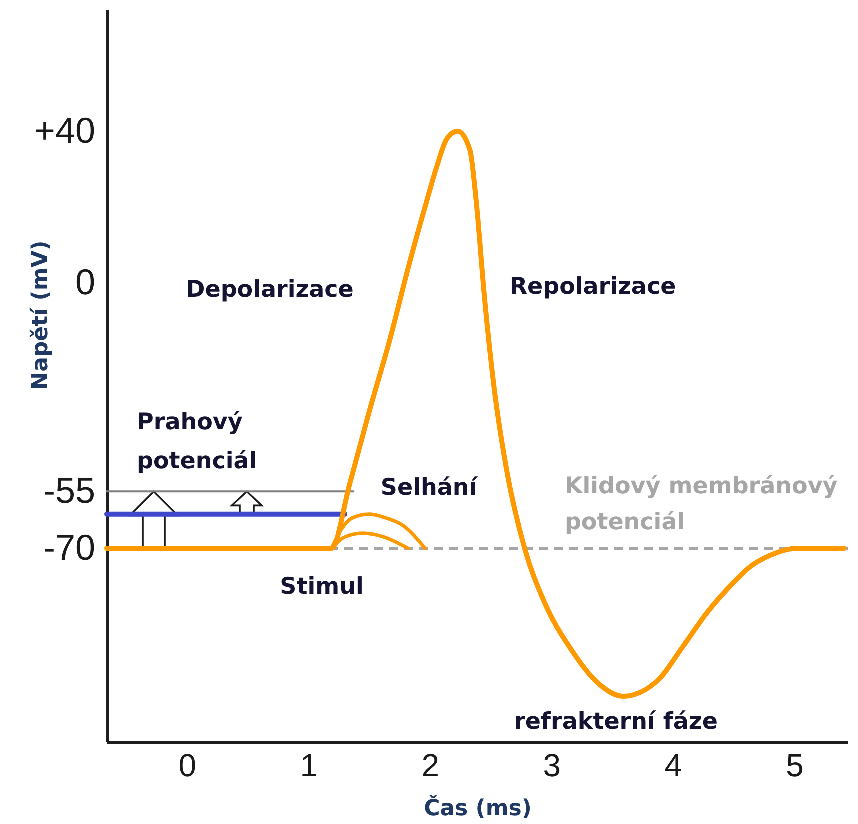  What do you see at coordinates (85, 282) in the screenshot?
I see `y-tick-label: 0` at bounding box center [85, 282].